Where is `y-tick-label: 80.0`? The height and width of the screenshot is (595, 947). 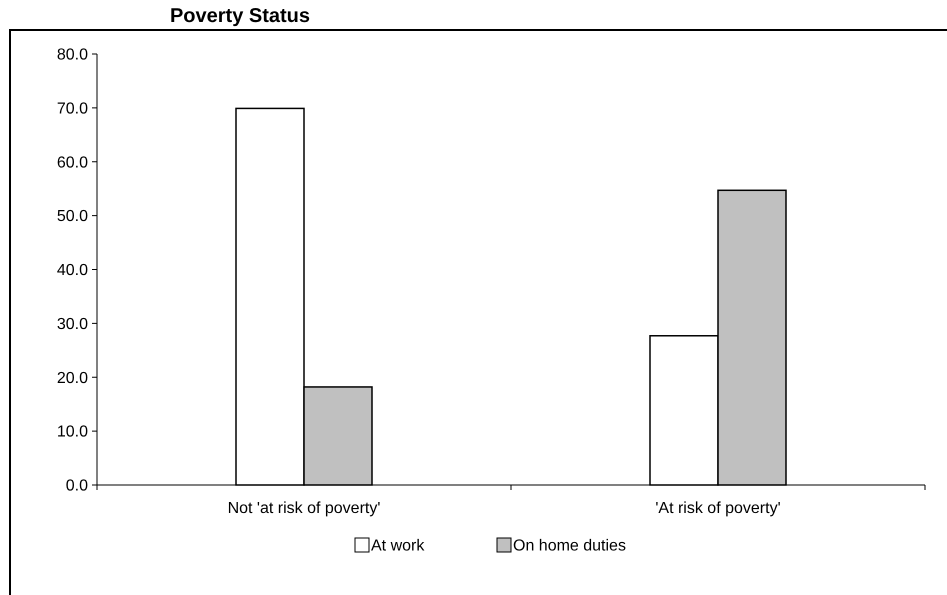 y-tick-label: 80.0 is located at coordinates (72, 55).